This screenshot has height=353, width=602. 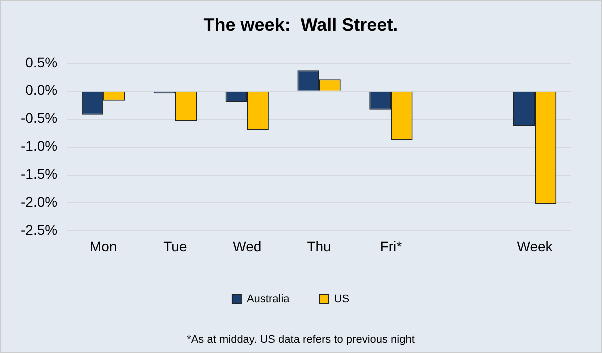 I want to click on x-tick-label: Wed, so click(x=247, y=246).